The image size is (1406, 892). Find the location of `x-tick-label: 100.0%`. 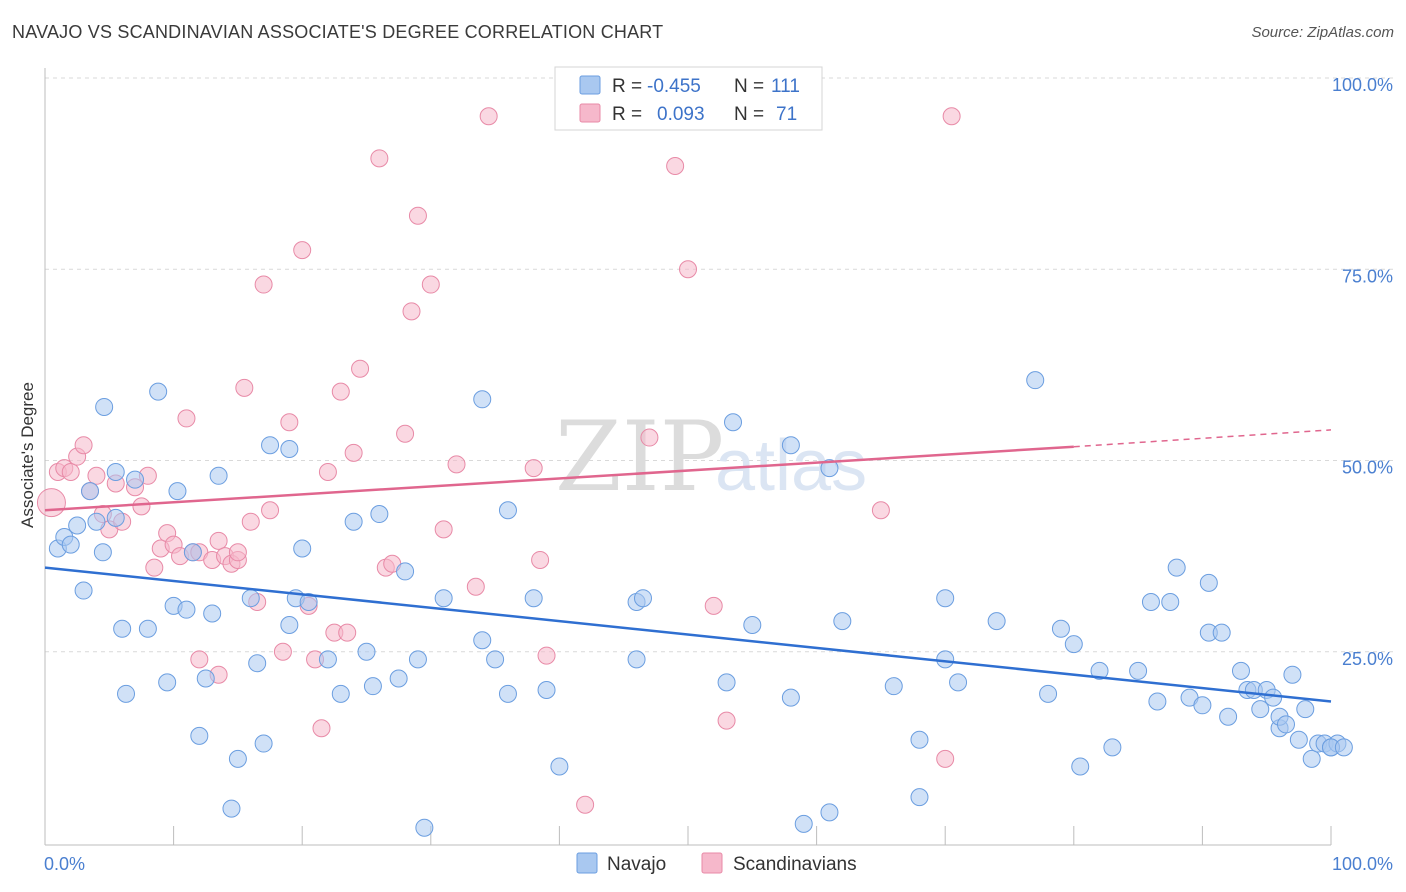

x-tick-label: 100.0% is located at coordinates (1362, 864).